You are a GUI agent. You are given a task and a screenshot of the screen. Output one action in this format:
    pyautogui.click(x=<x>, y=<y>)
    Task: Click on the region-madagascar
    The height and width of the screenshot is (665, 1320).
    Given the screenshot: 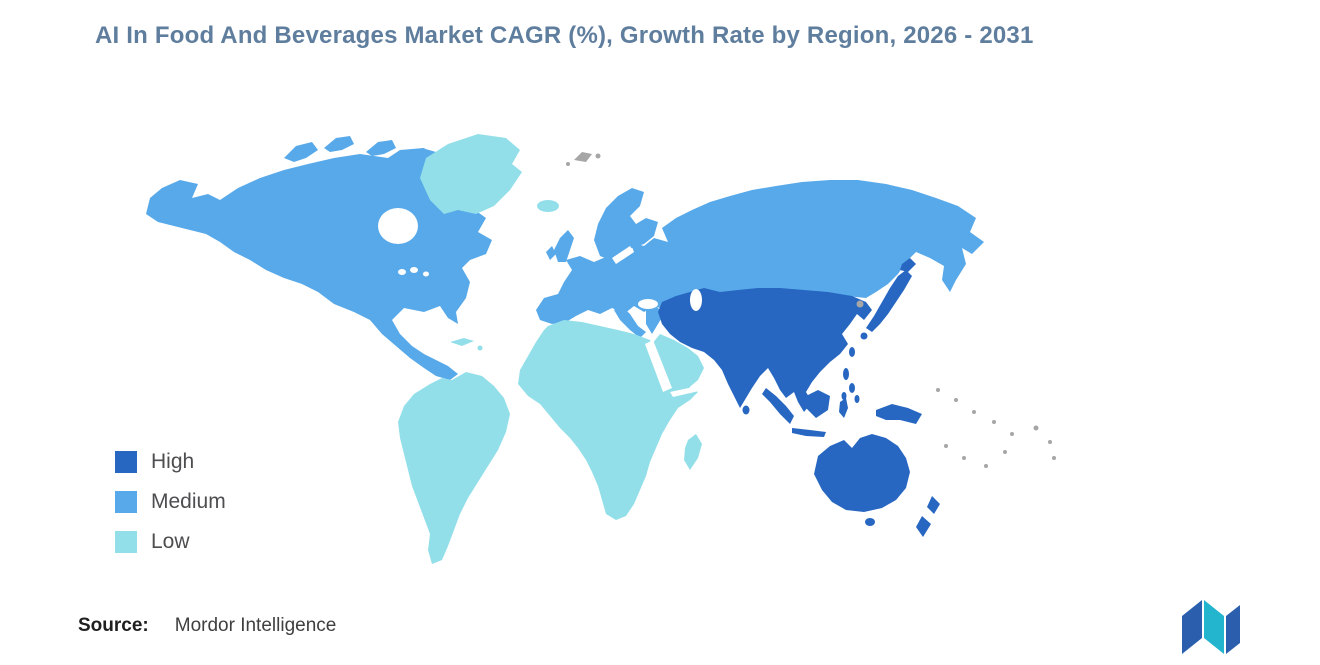 What is the action you would take?
    pyautogui.click(x=693, y=452)
    